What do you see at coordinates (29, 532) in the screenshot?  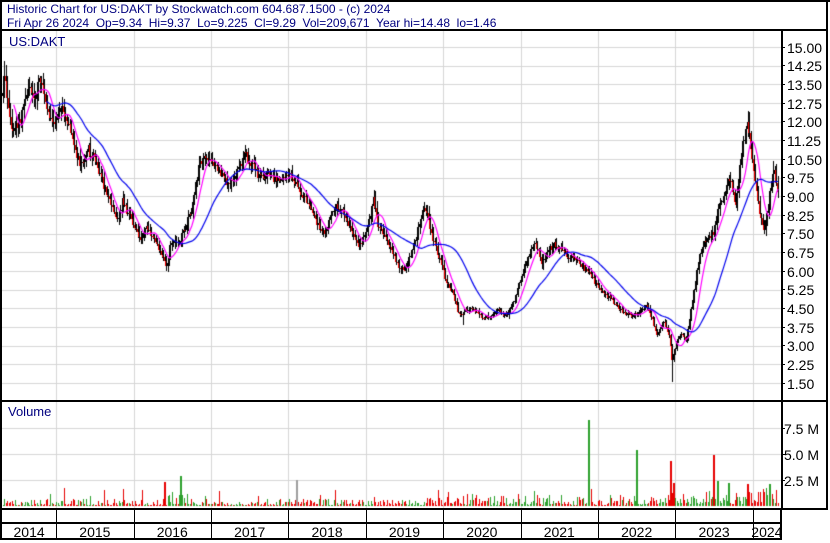 I see `year-label: 2014` at bounding box center [29, 532].